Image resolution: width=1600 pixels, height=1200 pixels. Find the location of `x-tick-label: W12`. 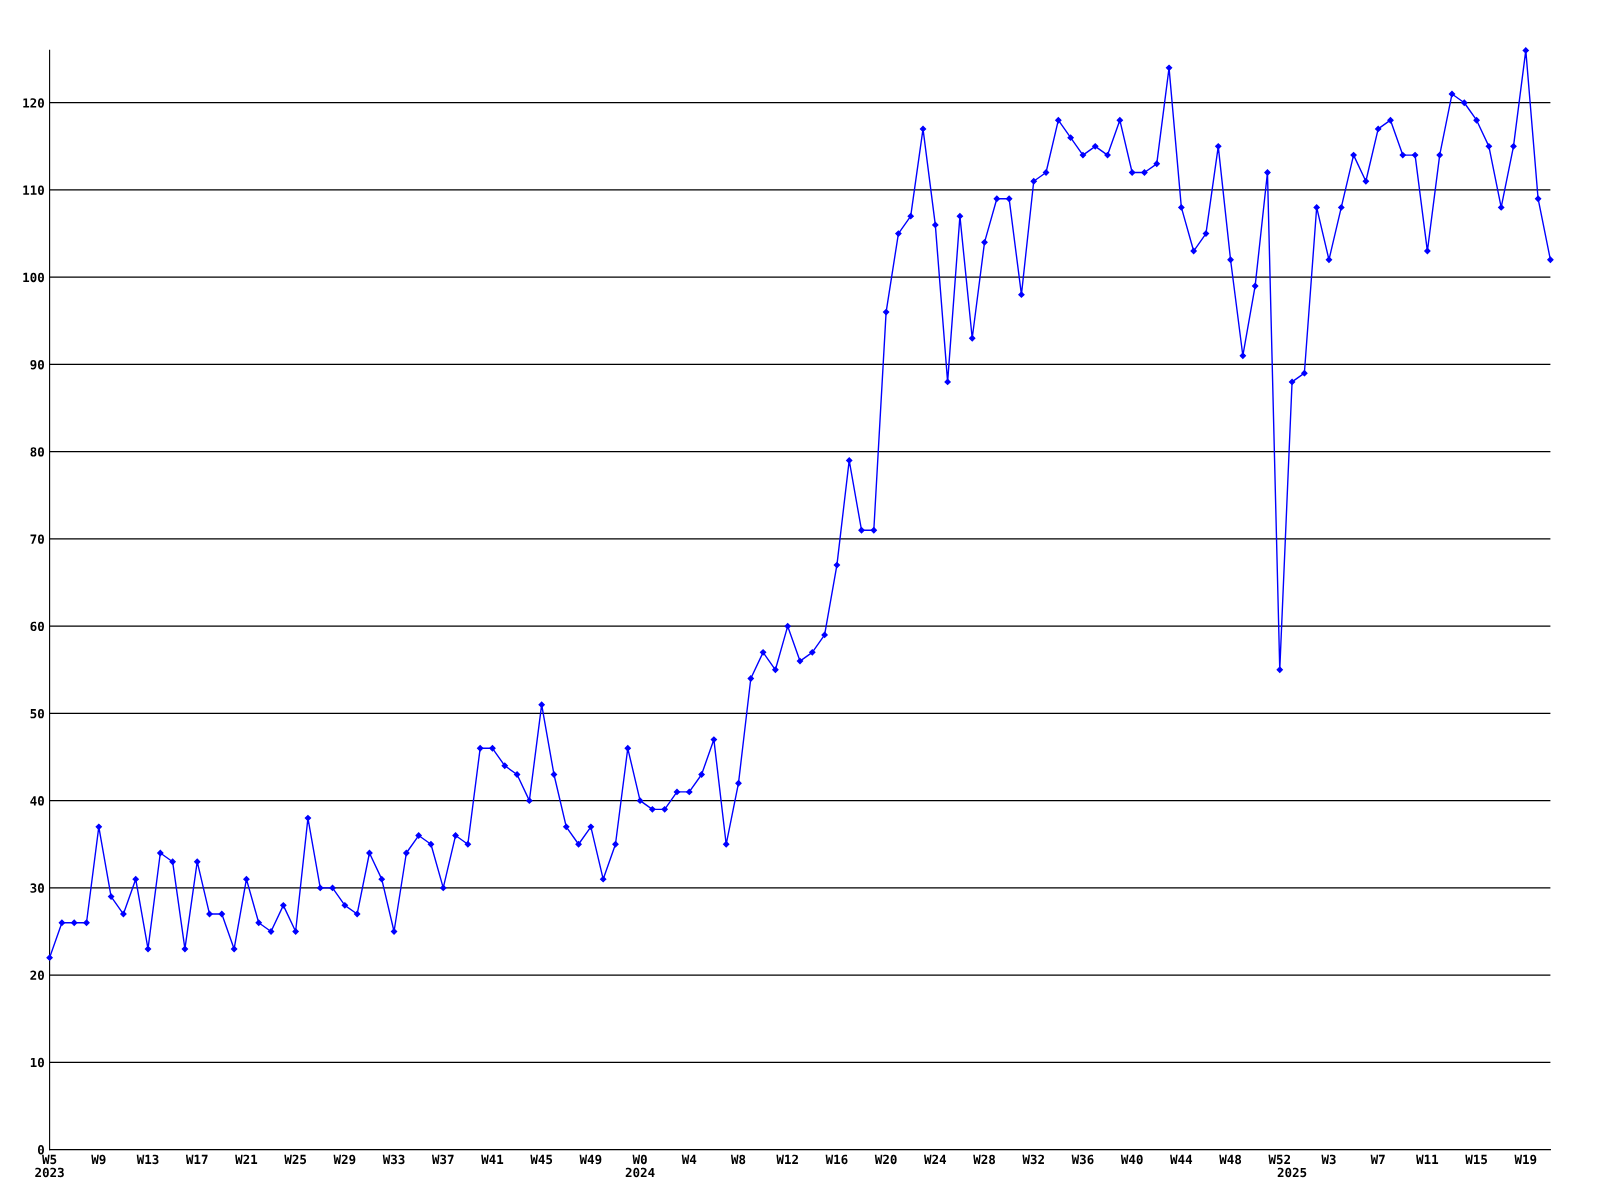

x-tick-label: W12 is located at coordinates (787, 1159).